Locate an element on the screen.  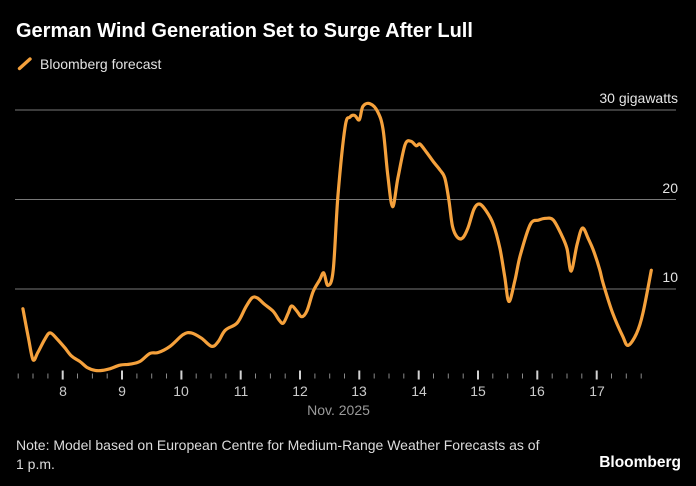
x-axis-label-8: 8 is located at coordinates (63, 391).